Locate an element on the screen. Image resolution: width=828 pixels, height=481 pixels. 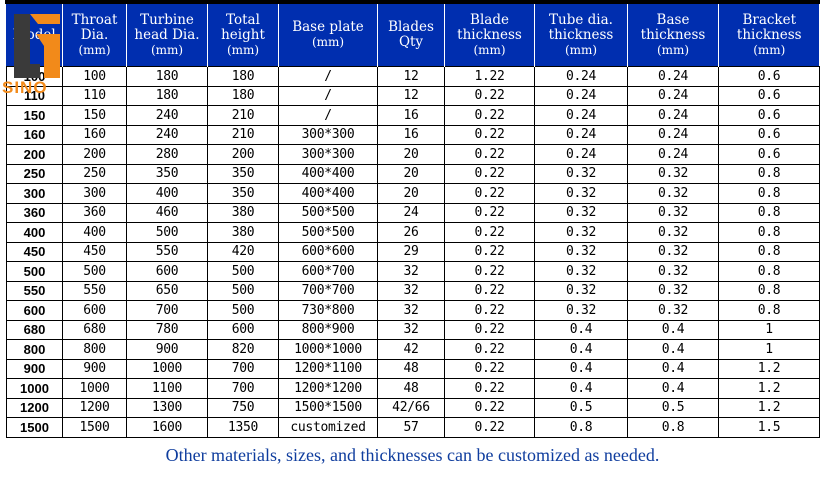
table-row: 550 550 650 500 700*700 32 0.22 0.32 0.32 0.8 is located at coordinates (413, 290).